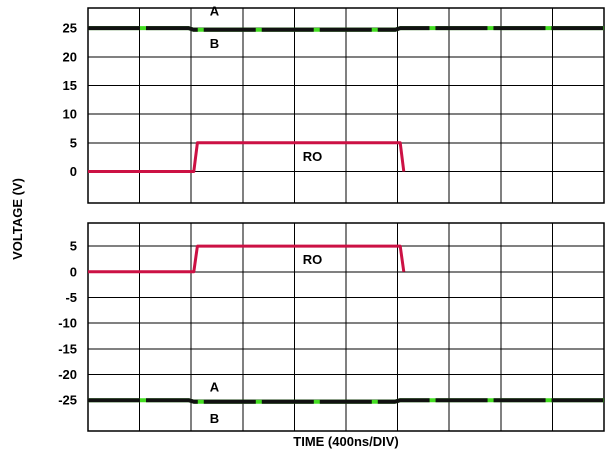  What do you see at coordinates (247, 157) in the screenshot?
I see `top-trace-RO` at bounding box center [247, 157].